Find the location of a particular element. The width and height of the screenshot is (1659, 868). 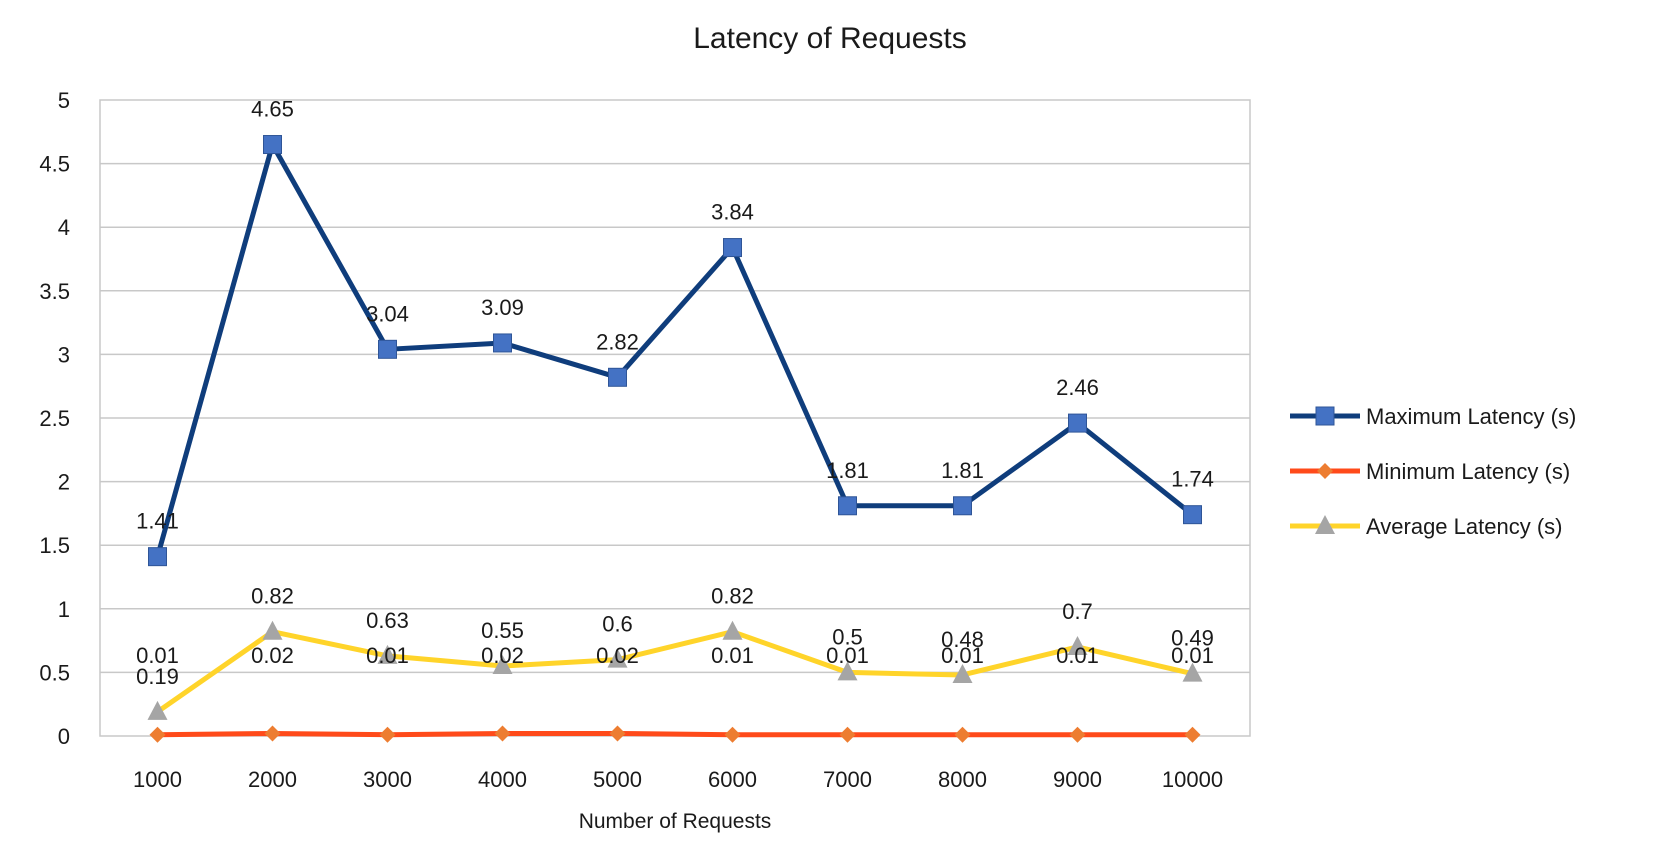

x-tick-label: 7000 is located at coordinates (847, 779).